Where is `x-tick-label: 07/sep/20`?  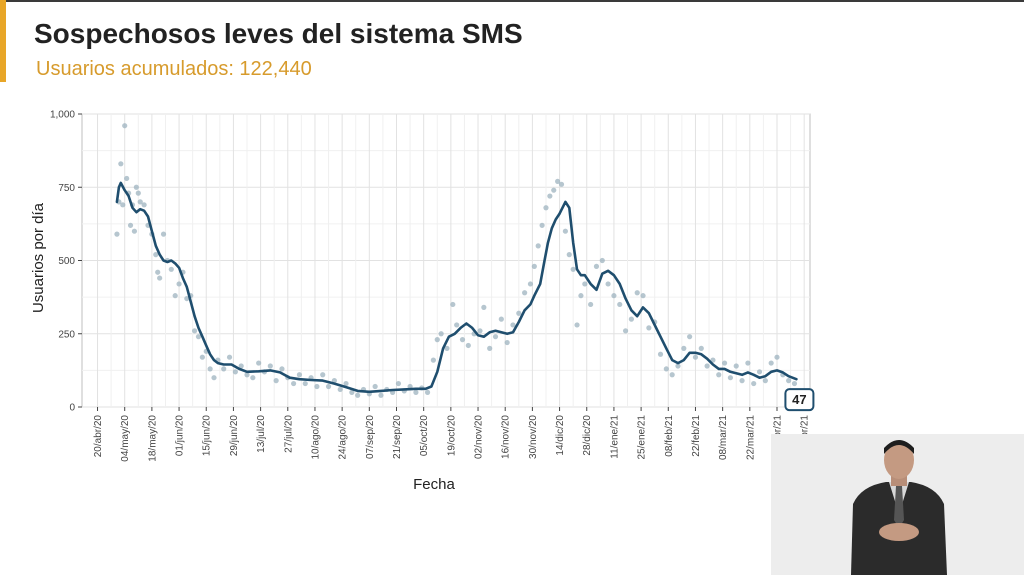 x-tick-label: 07/sep/20 is located at coordinates (370, 437).